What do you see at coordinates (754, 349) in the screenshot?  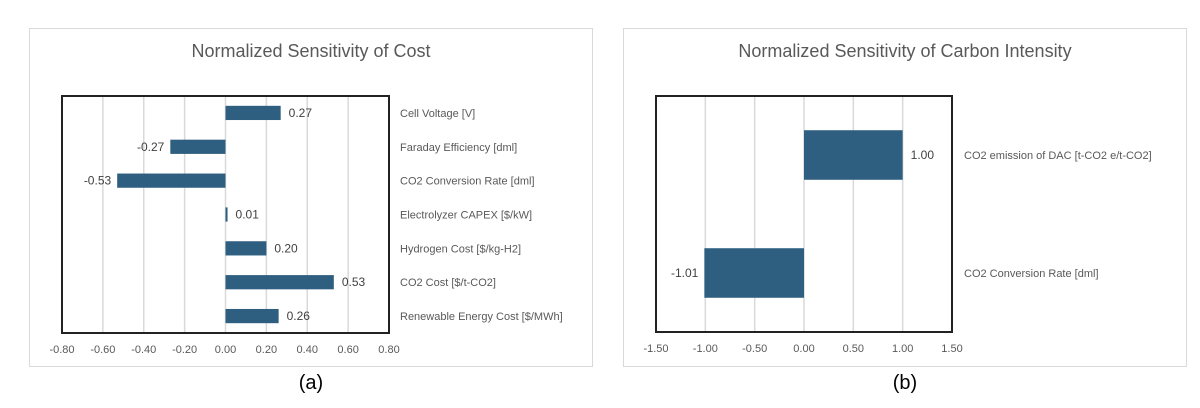 I see `x-tick-label: -0.50` at bounding box center [754, 349].